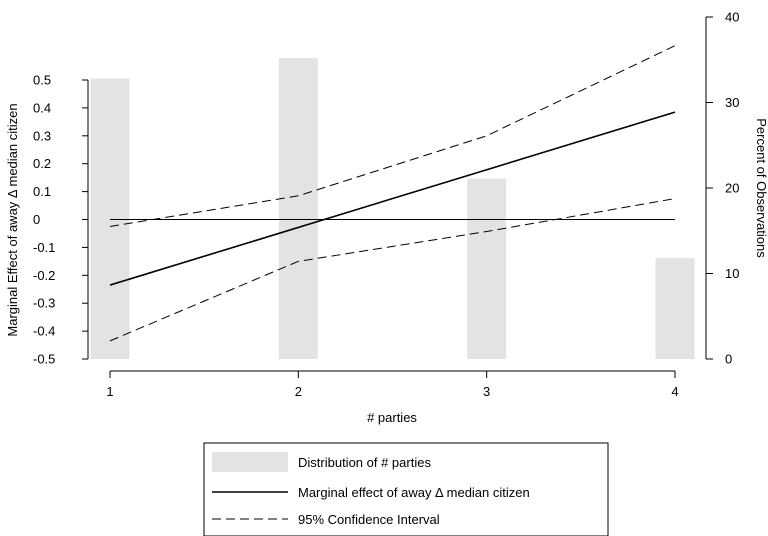 The width and height of the screenshot is (768, 536). What do you see at coordinates (732, 188) in the screenshot?
I see `right-tick-label: 20` at bounding box center [732, 188].